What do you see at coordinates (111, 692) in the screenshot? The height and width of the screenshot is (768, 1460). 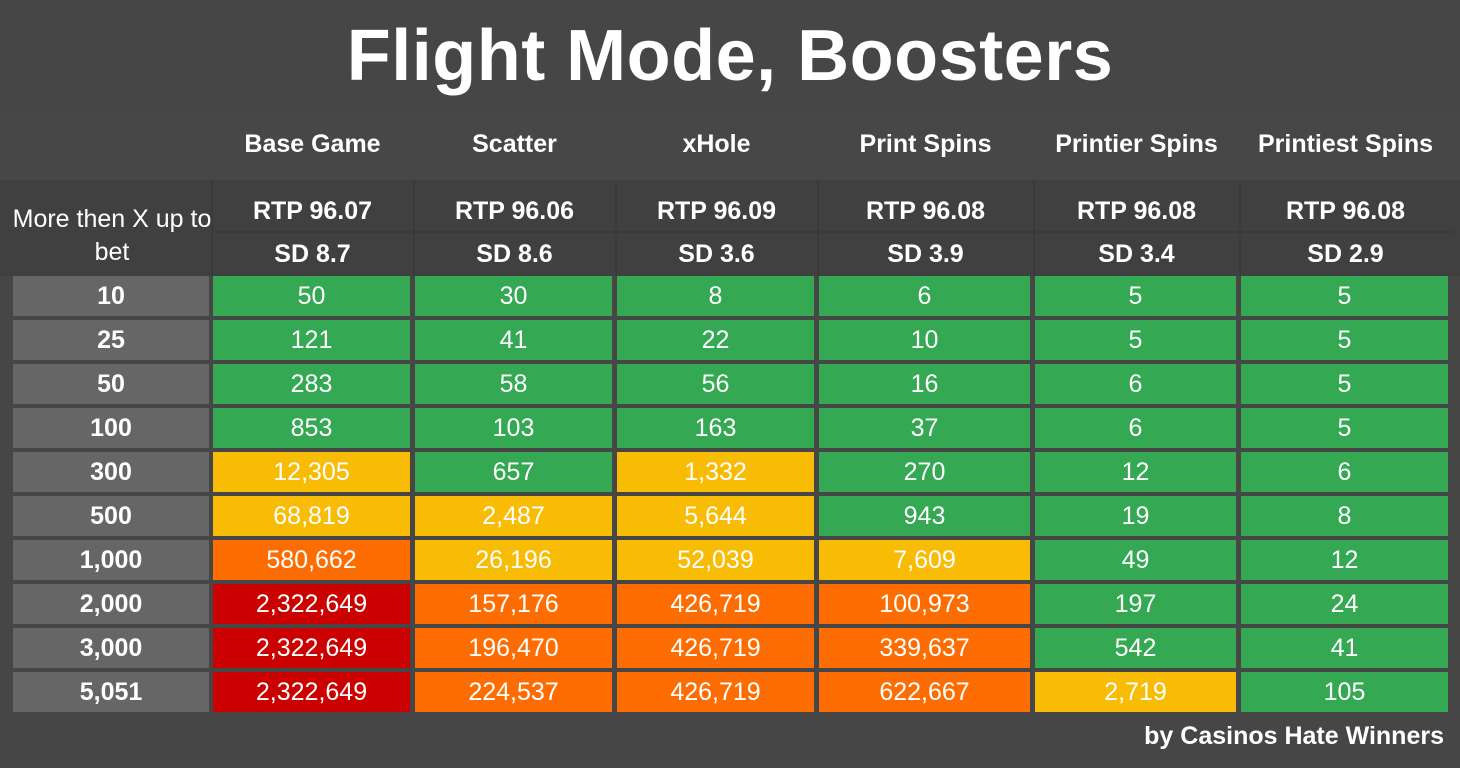 I see `row-label: 5,051` at bounding box center [111, 692].